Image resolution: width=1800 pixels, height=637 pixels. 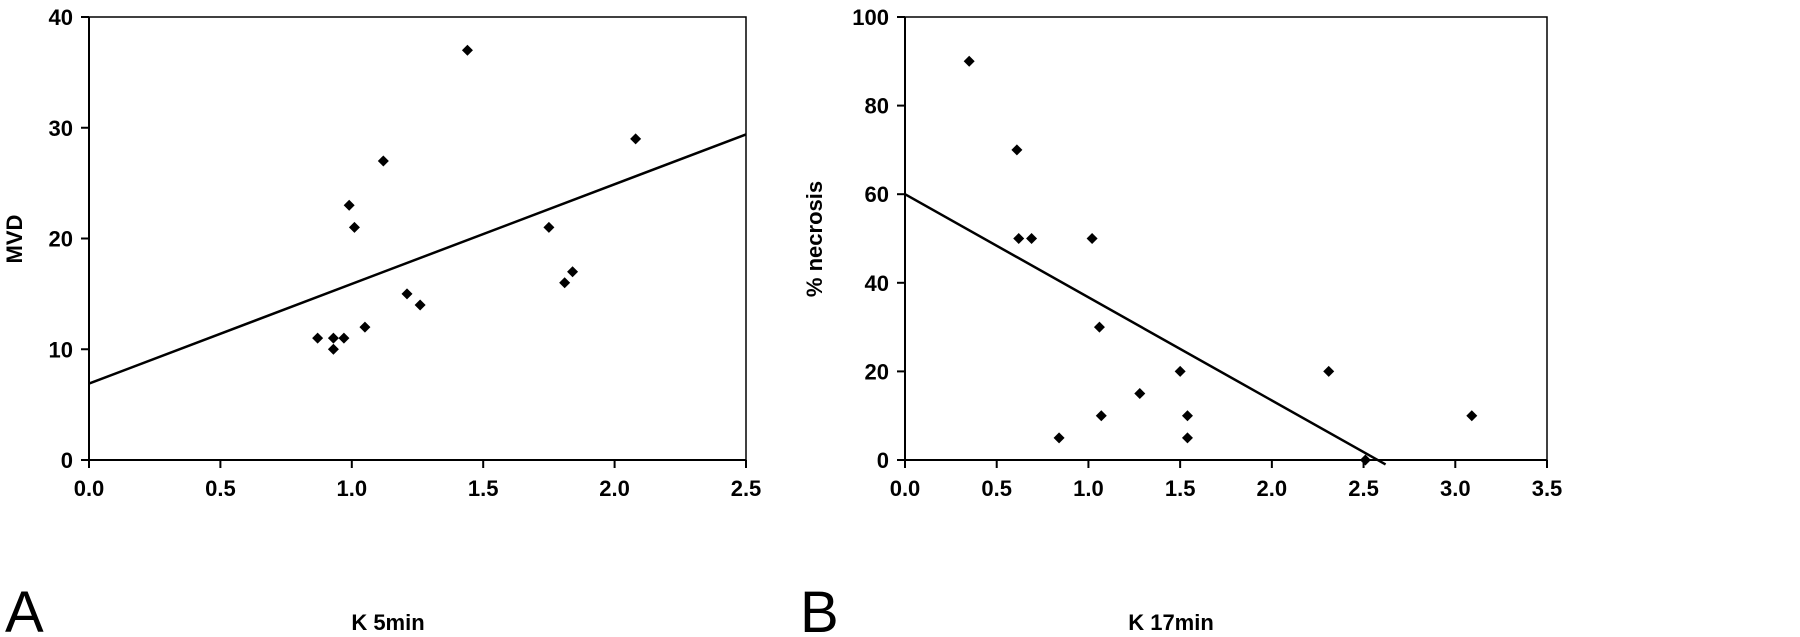 What do you see at coordinates (814, 239) in the screenshot?
I see `y-axis-label-b: % necrosis` at bounding box center [814, 239].